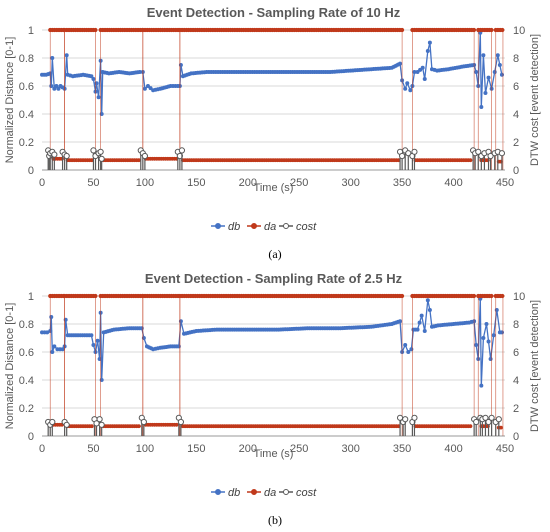  I want to click on y2-tick-label: 0, so click(516, 171).